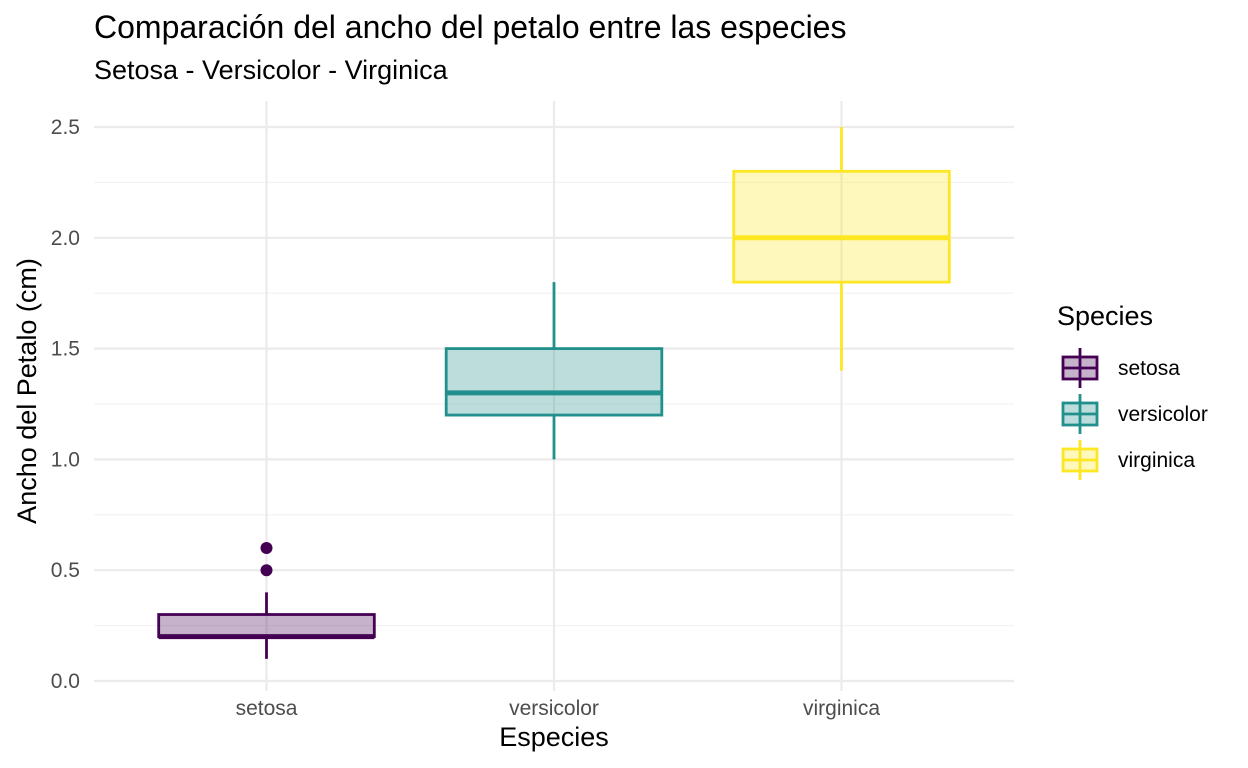 The image size is (1248, 768). I want to click on y-tick-label: 0.5, so click(65, 570).